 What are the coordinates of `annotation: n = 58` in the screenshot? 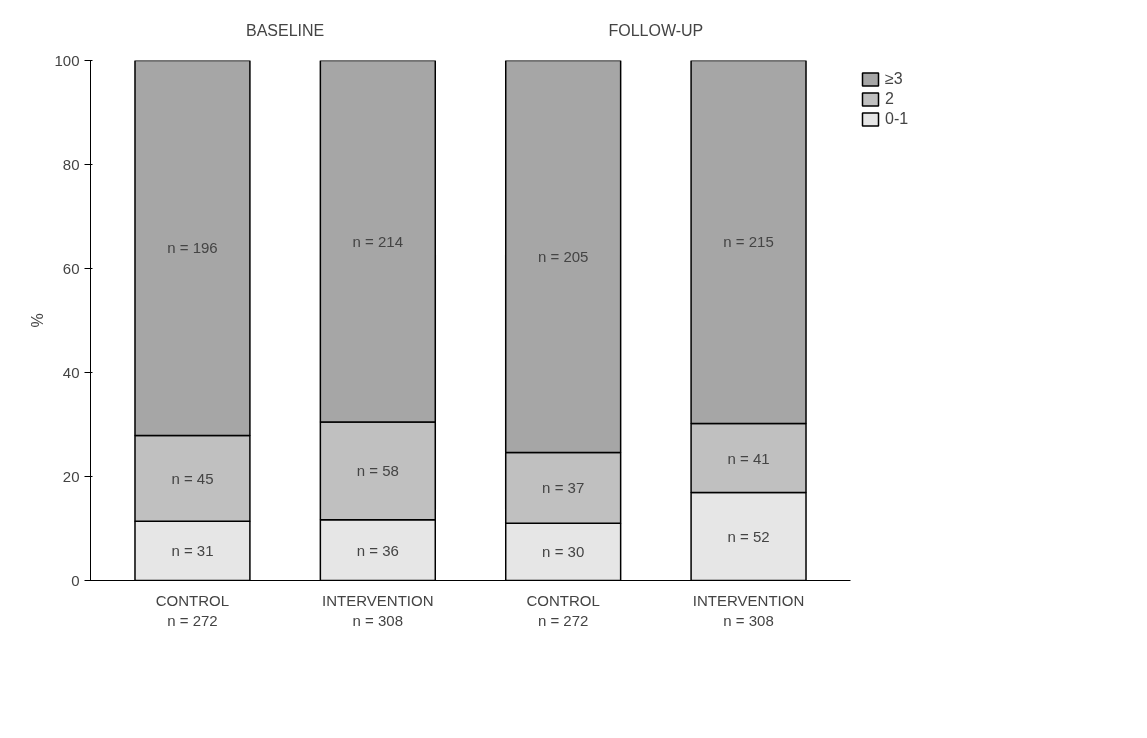 It's located at (377, 471).